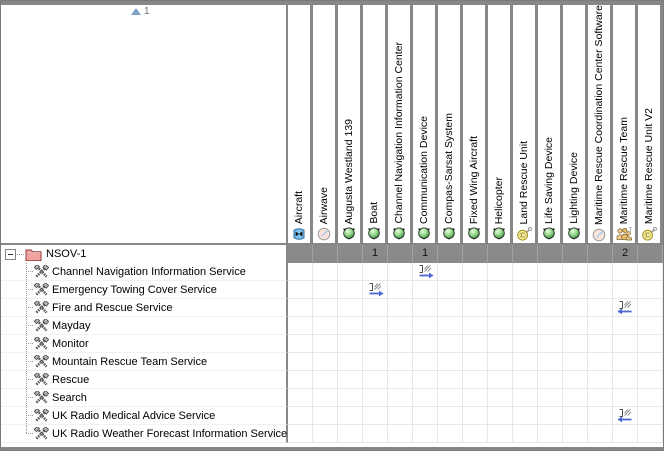 This screenshot has height=451, width=664. Describe the element at coordinates (144, 290) in the screenshot. I see `tree-item-emergency-towing-cover-service: Emergency Towing Cover Service` at that location.